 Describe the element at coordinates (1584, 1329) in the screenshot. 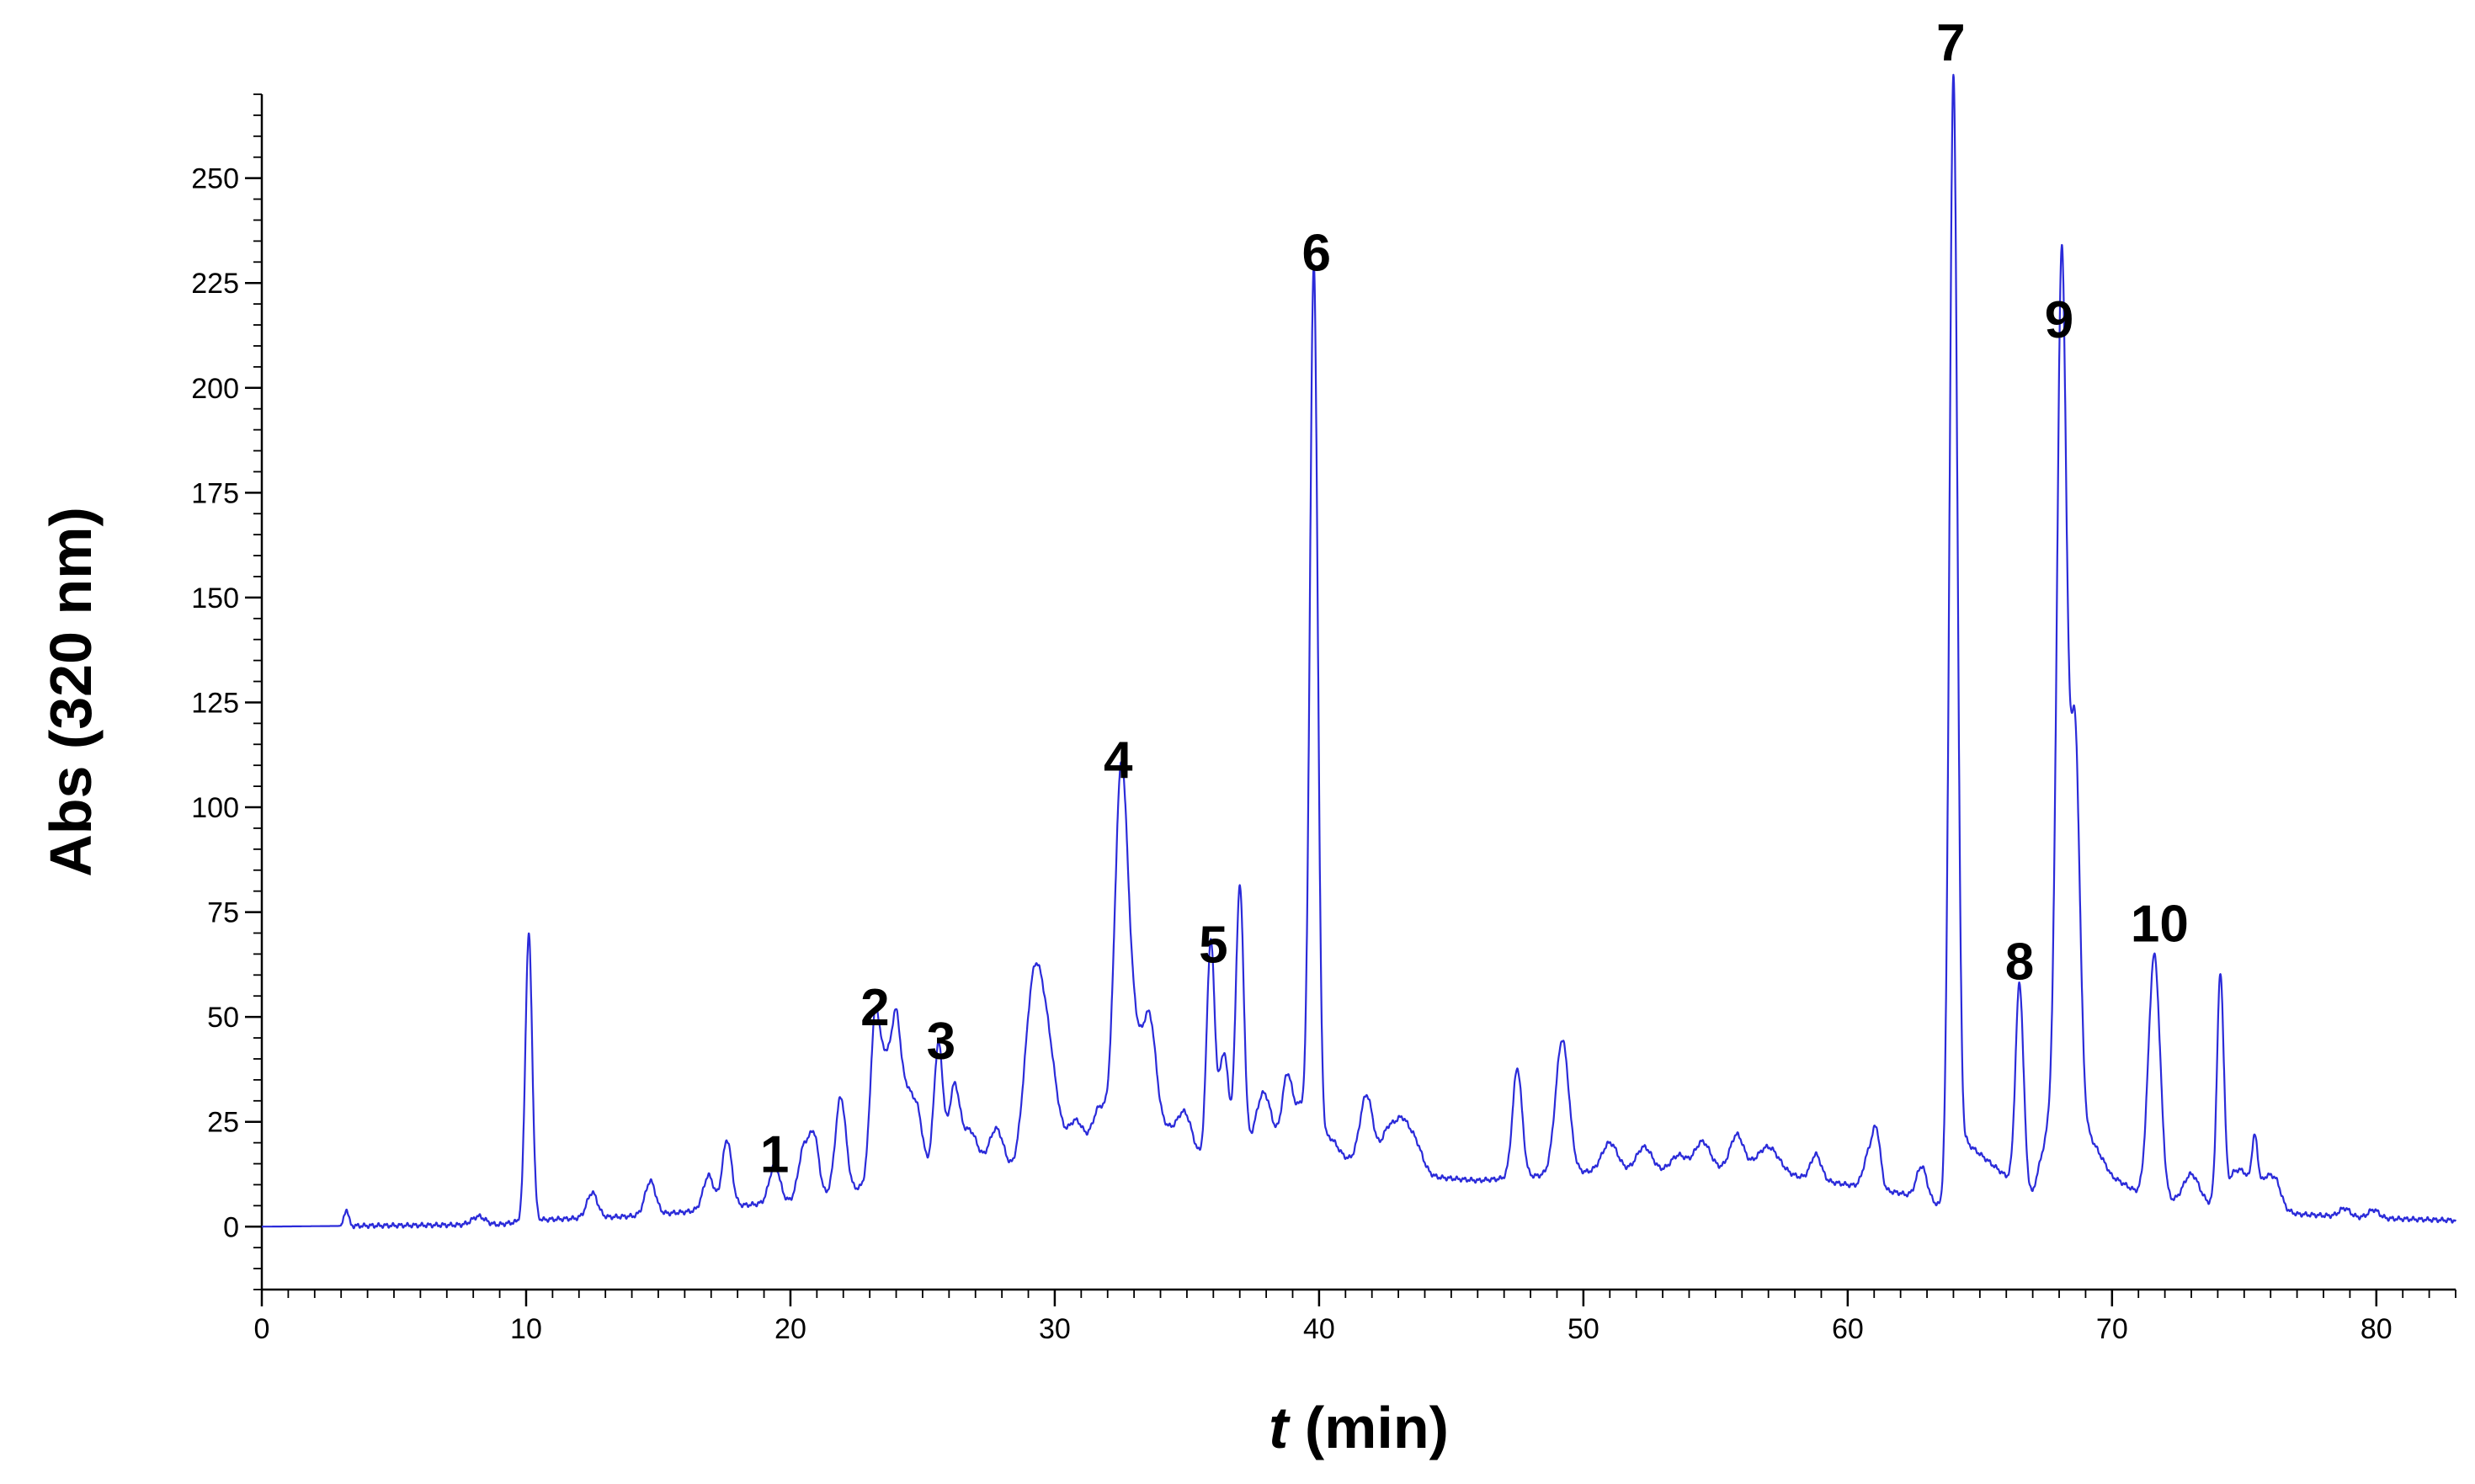

I see `x-tick-label: 50` at that location.